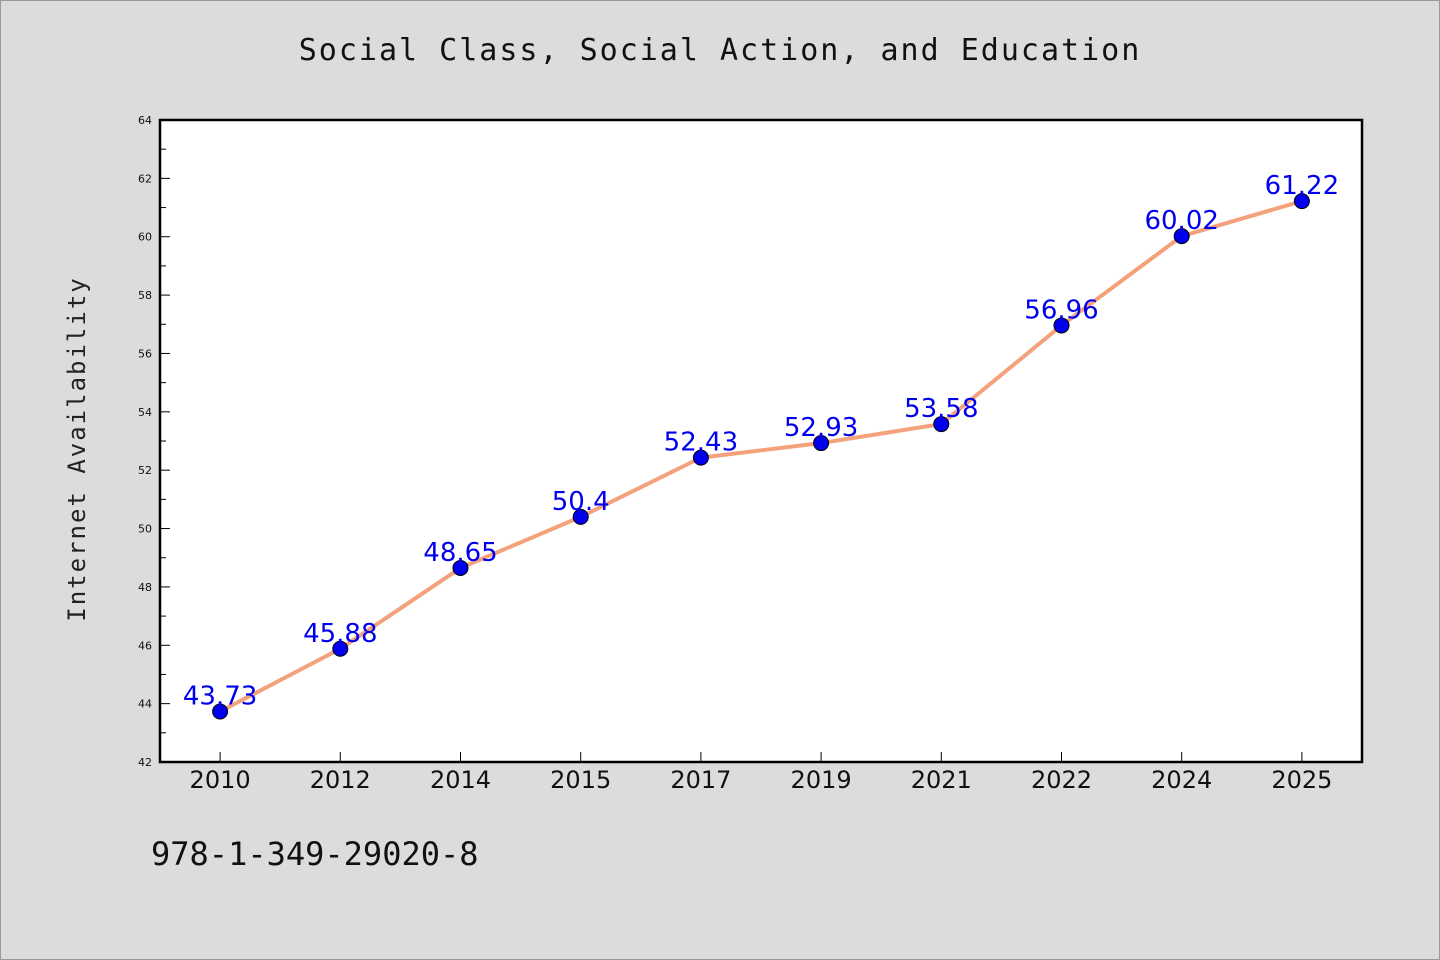  What do you see at coordinates (145, 645) in the screenshot?
I see `y-tick-label: 46` at bounding box center [145, 645].